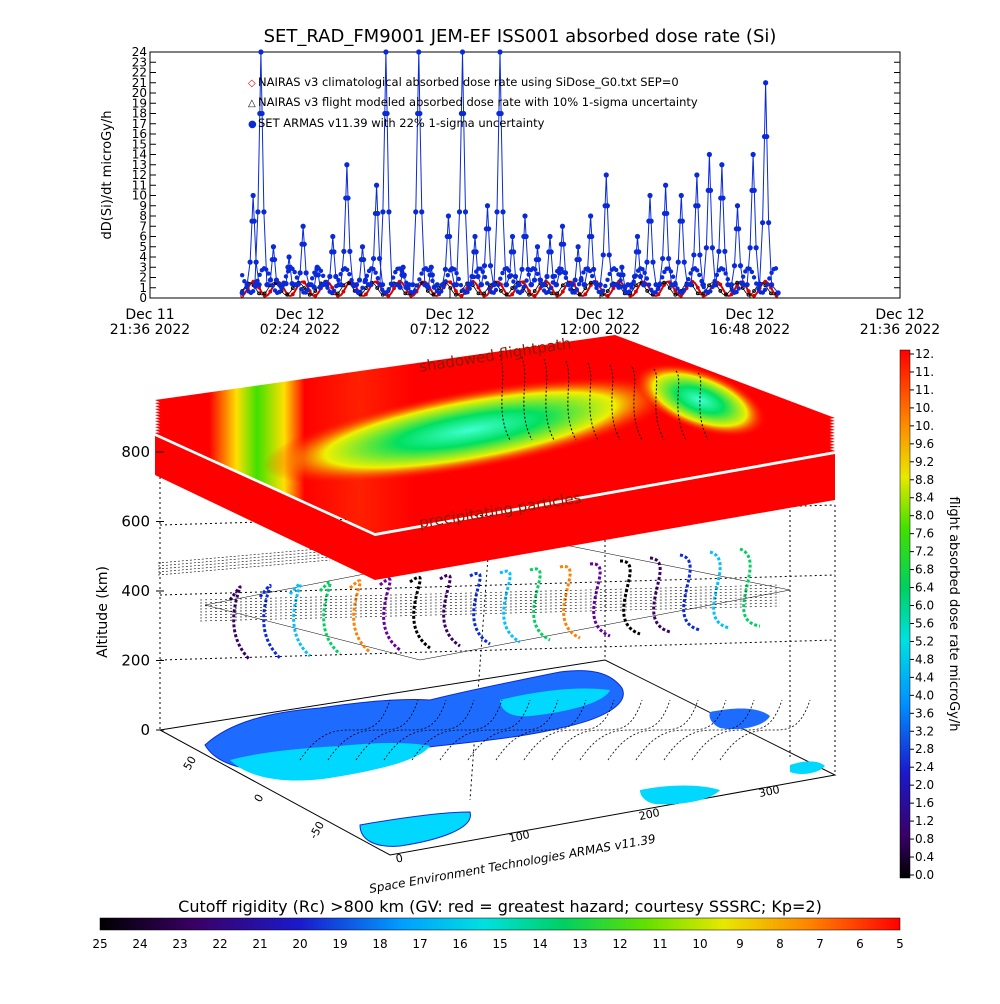 This screenshot has width=1000, height=1004. I want to click on bottom-colorbar-tick-label: 12, so click(619, 944).